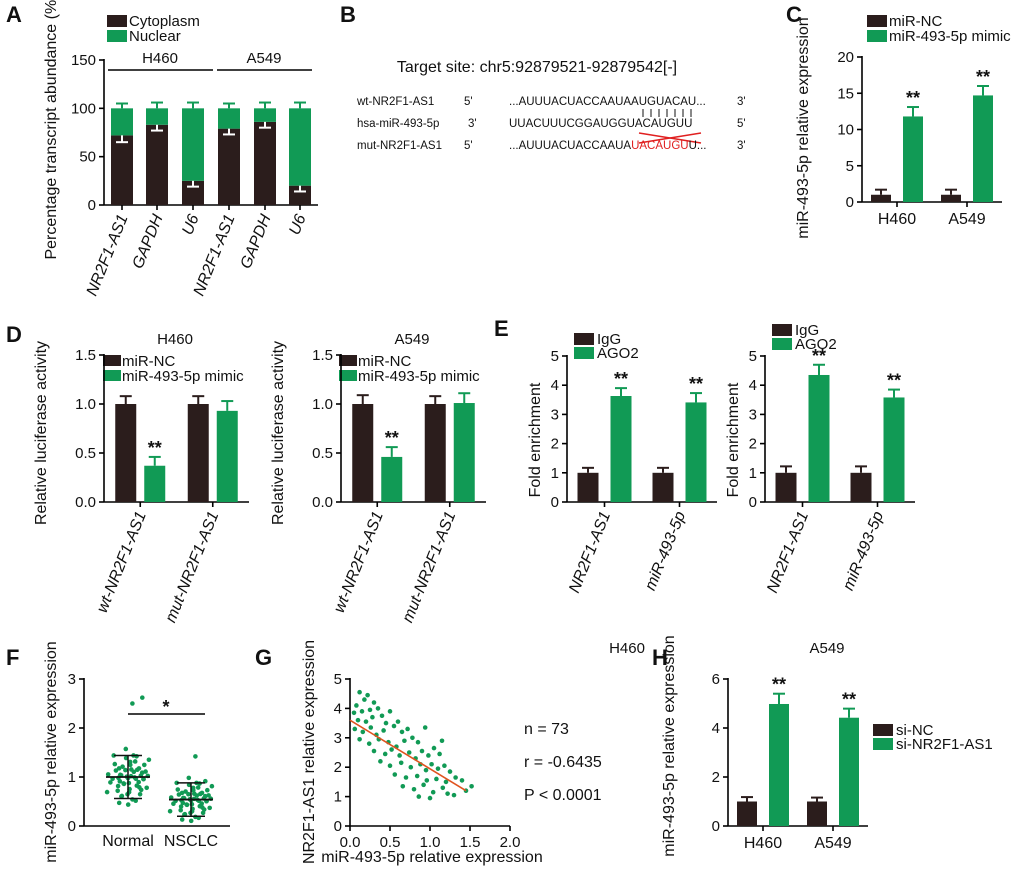 This screenshot has height=895, width=1020. I want to click on x-tick-label-a: NR2F1-AS1, so click(108, 255).